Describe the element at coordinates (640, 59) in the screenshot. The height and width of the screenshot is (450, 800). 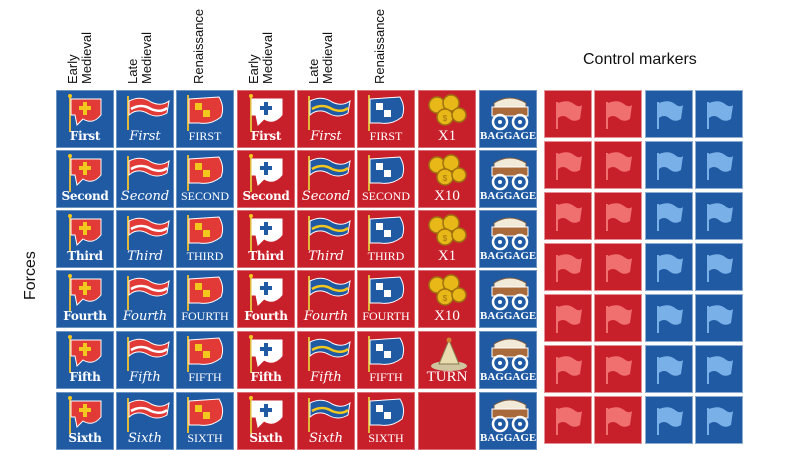
I see `control-markers-title: Control markers` at that location.